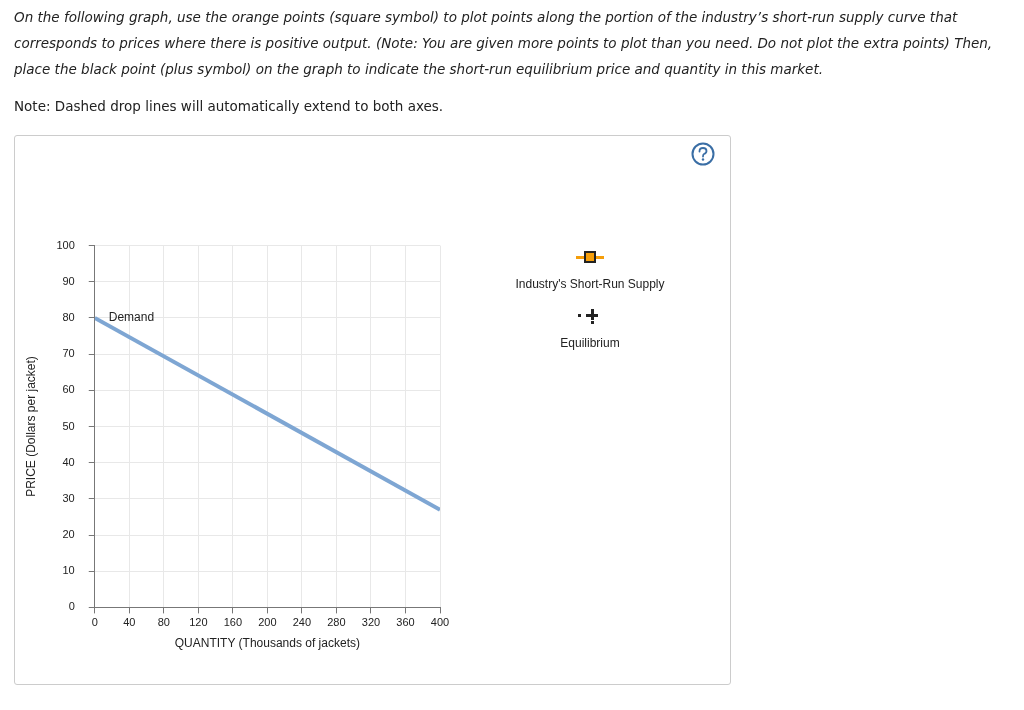 The height and width of the screenshot is (710, 1024). I want to click on series-label: Demand, so click(131, 317).